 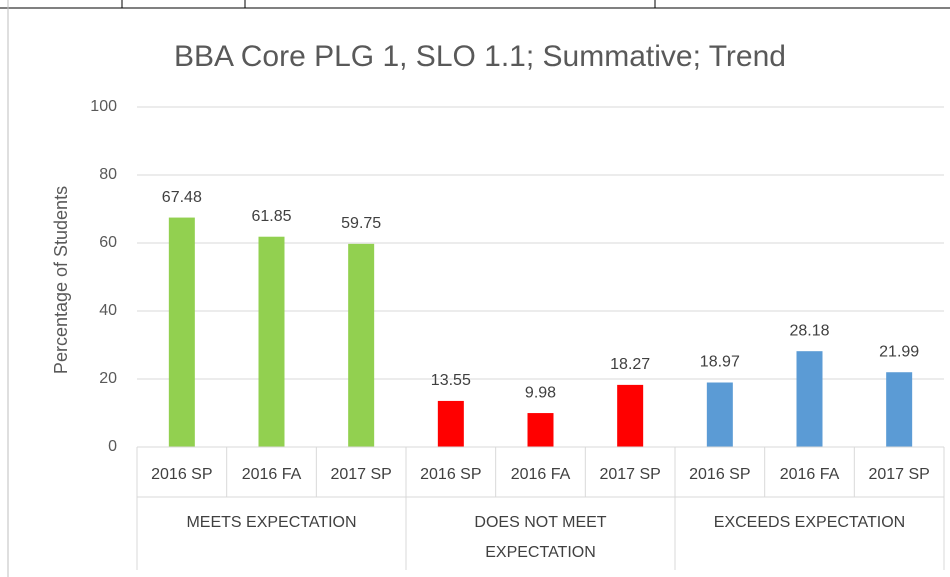 What do you see at coordinates (108, 378) in the screenshot?
I see `y-tick-label: 20` at bounding box center [108, 378].